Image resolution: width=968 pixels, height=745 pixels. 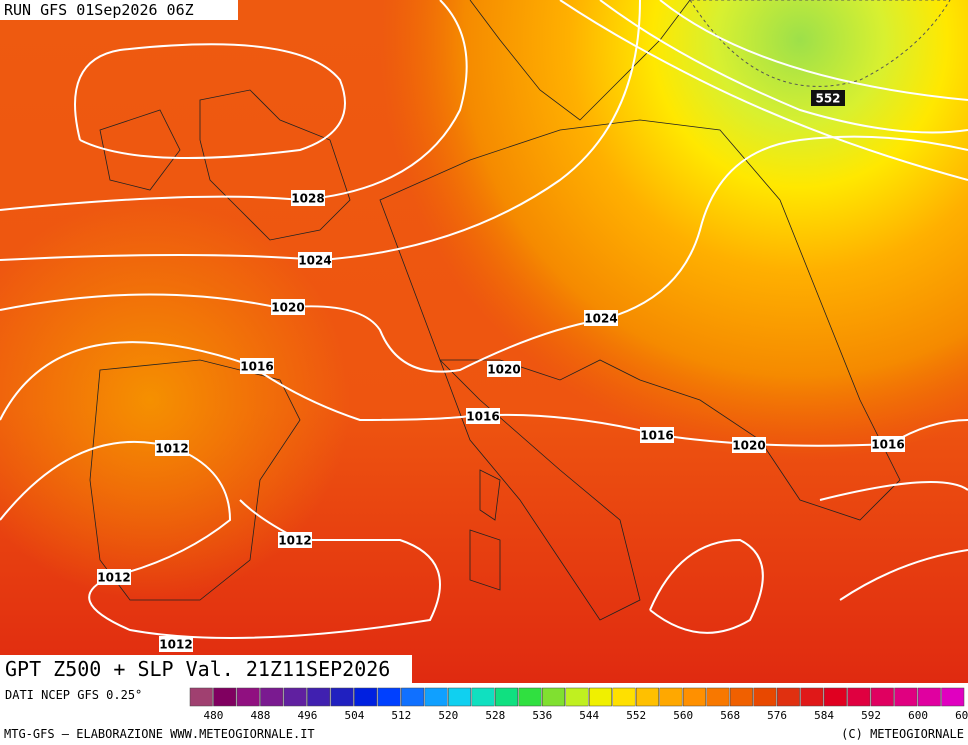 I want to click on scale-label: 504, so click(x=354, y=715).